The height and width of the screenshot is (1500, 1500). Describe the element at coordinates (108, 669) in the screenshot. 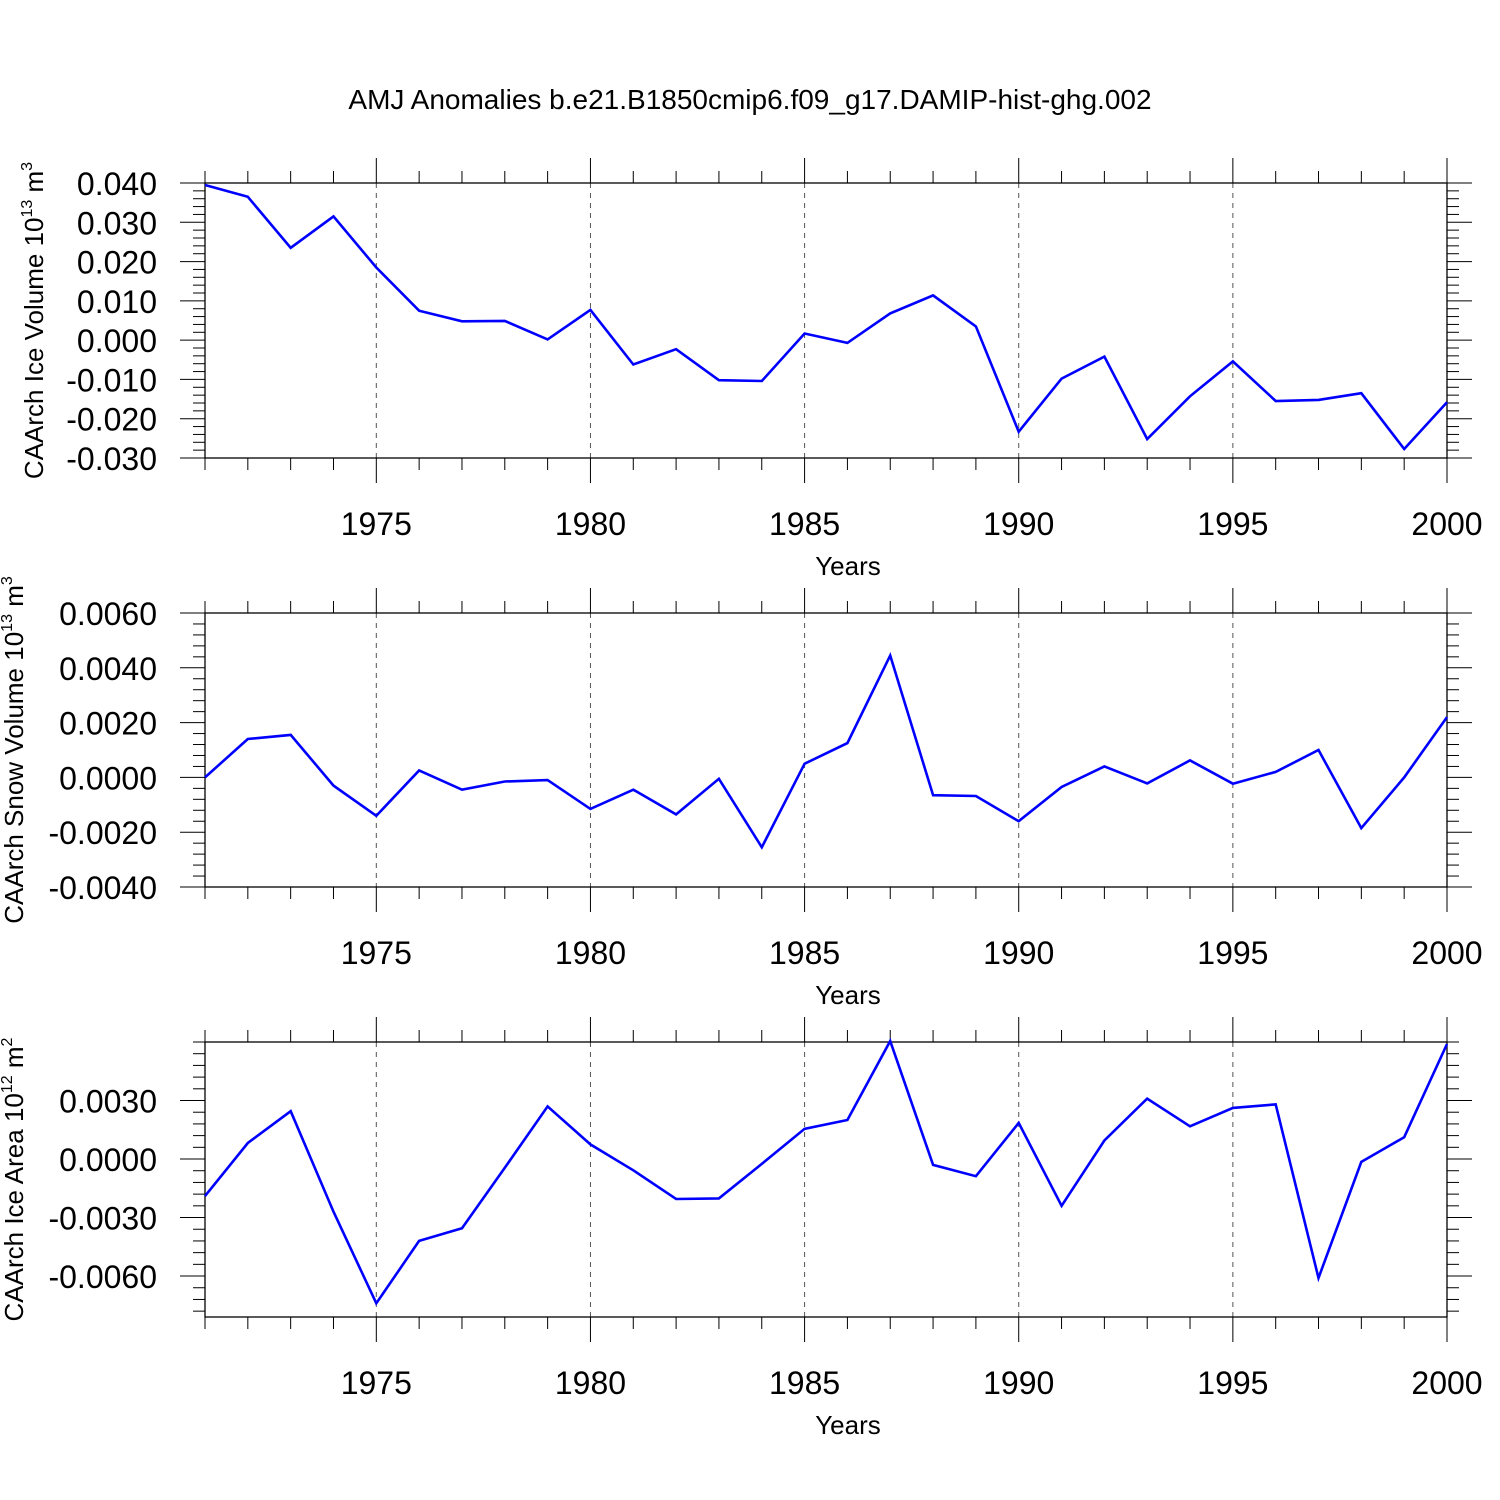

I see `y-tick-label: 0.0040` at that location.